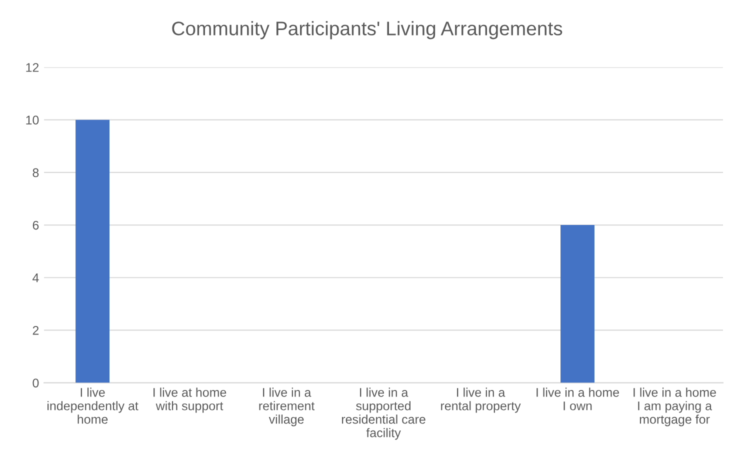  I want to click on x-tick-label: I live in a home I own, so click(577, 399).